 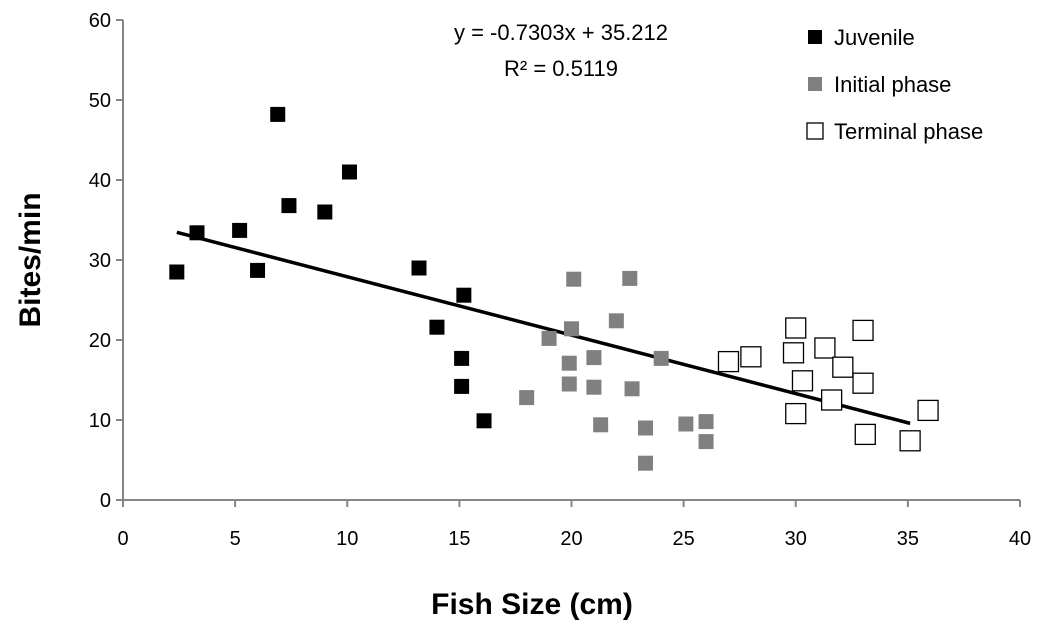 What do you see at coordinates (574, 525) in the screenshot?
I see `x-axis-ticks: 0 5 10 15 20 25 30 35 40` at bounding box center [574, 525].